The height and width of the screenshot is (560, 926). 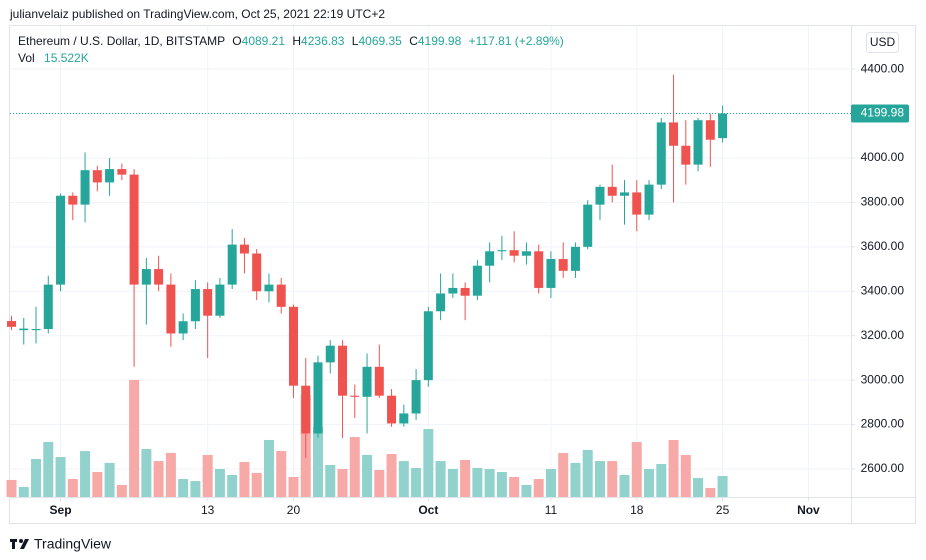 What do you see at coordinates (53, 58) in the screenshot?
I see `volume-legend: Vol 15.522K` at bounding box center [53, 58].